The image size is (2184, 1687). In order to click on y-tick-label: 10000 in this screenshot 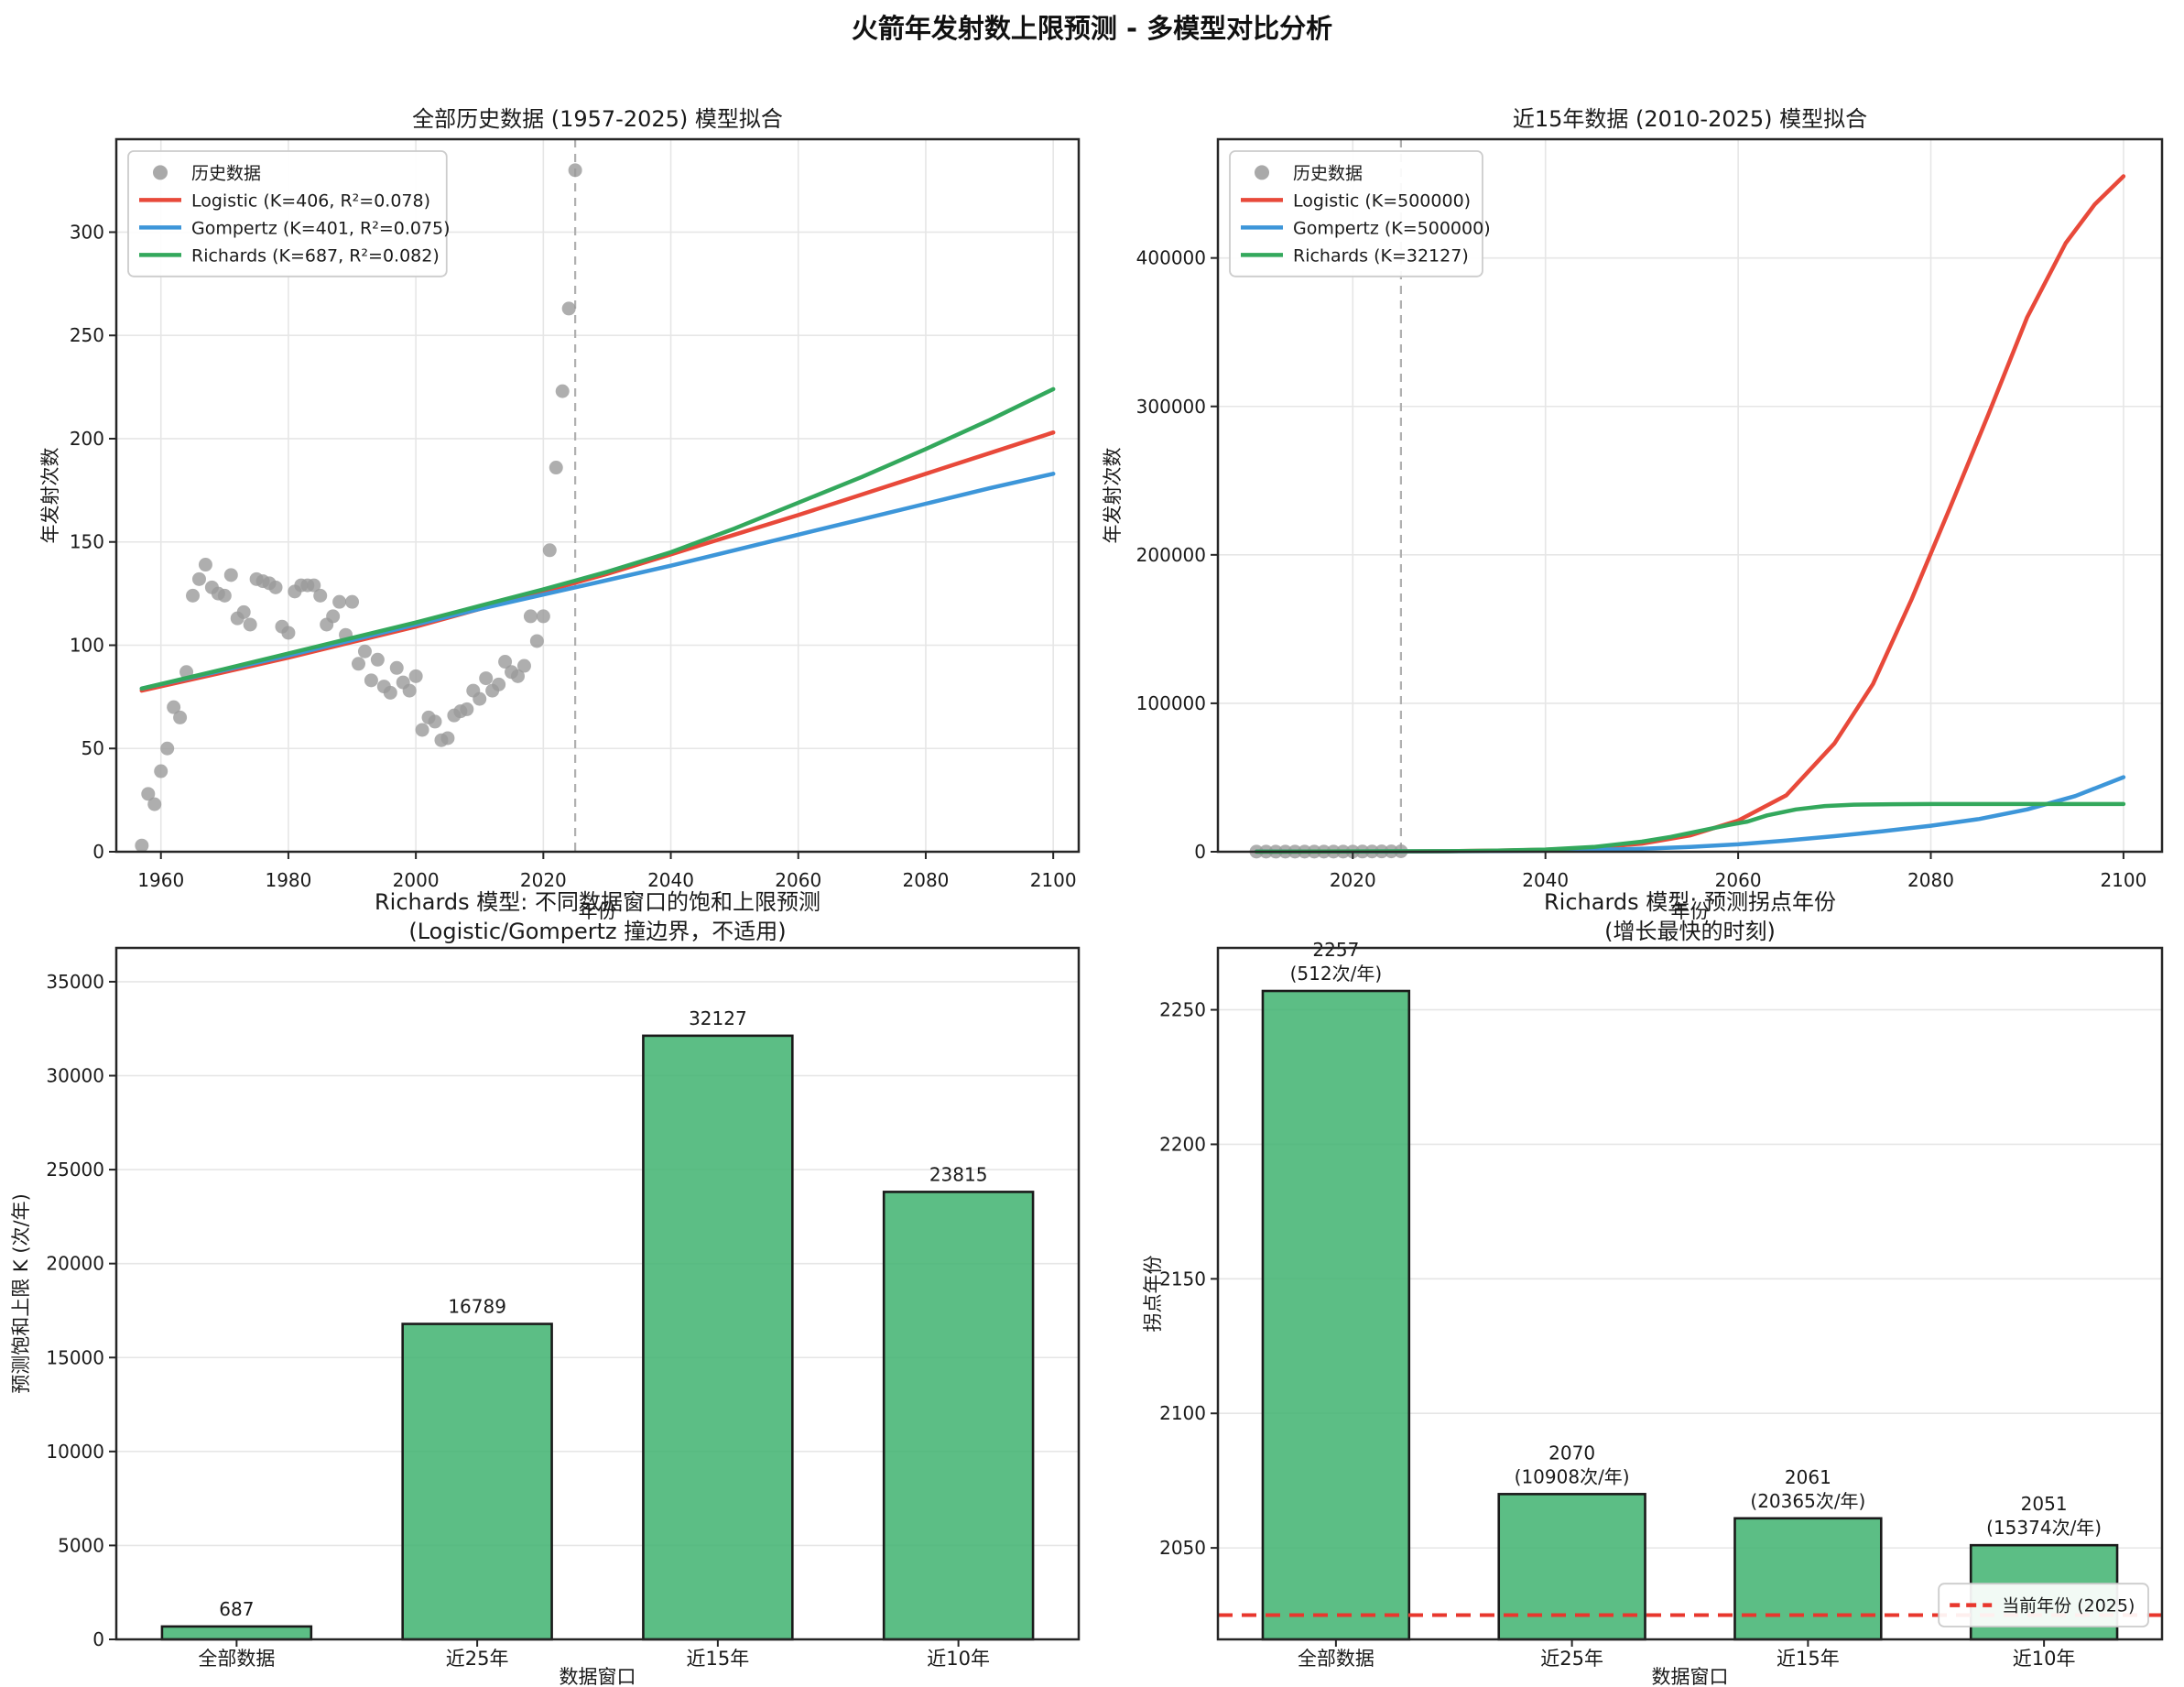, I will do `click(75, 1452)`.